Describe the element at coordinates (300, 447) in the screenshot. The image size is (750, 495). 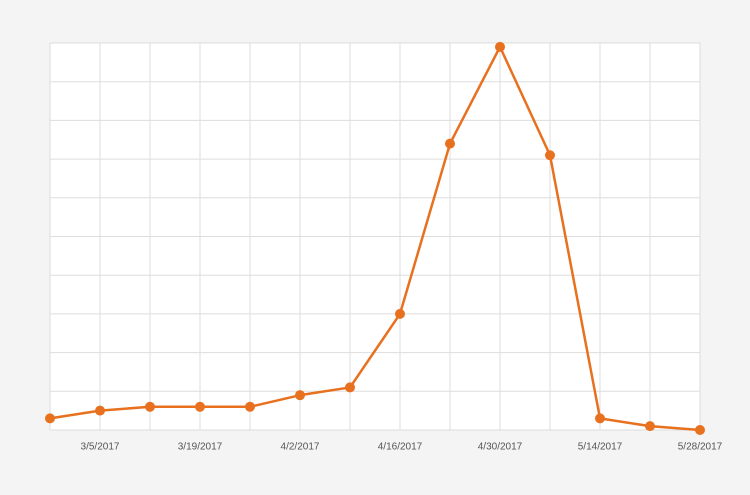
I see `x-tick-label: 4/2/2017` at that location.